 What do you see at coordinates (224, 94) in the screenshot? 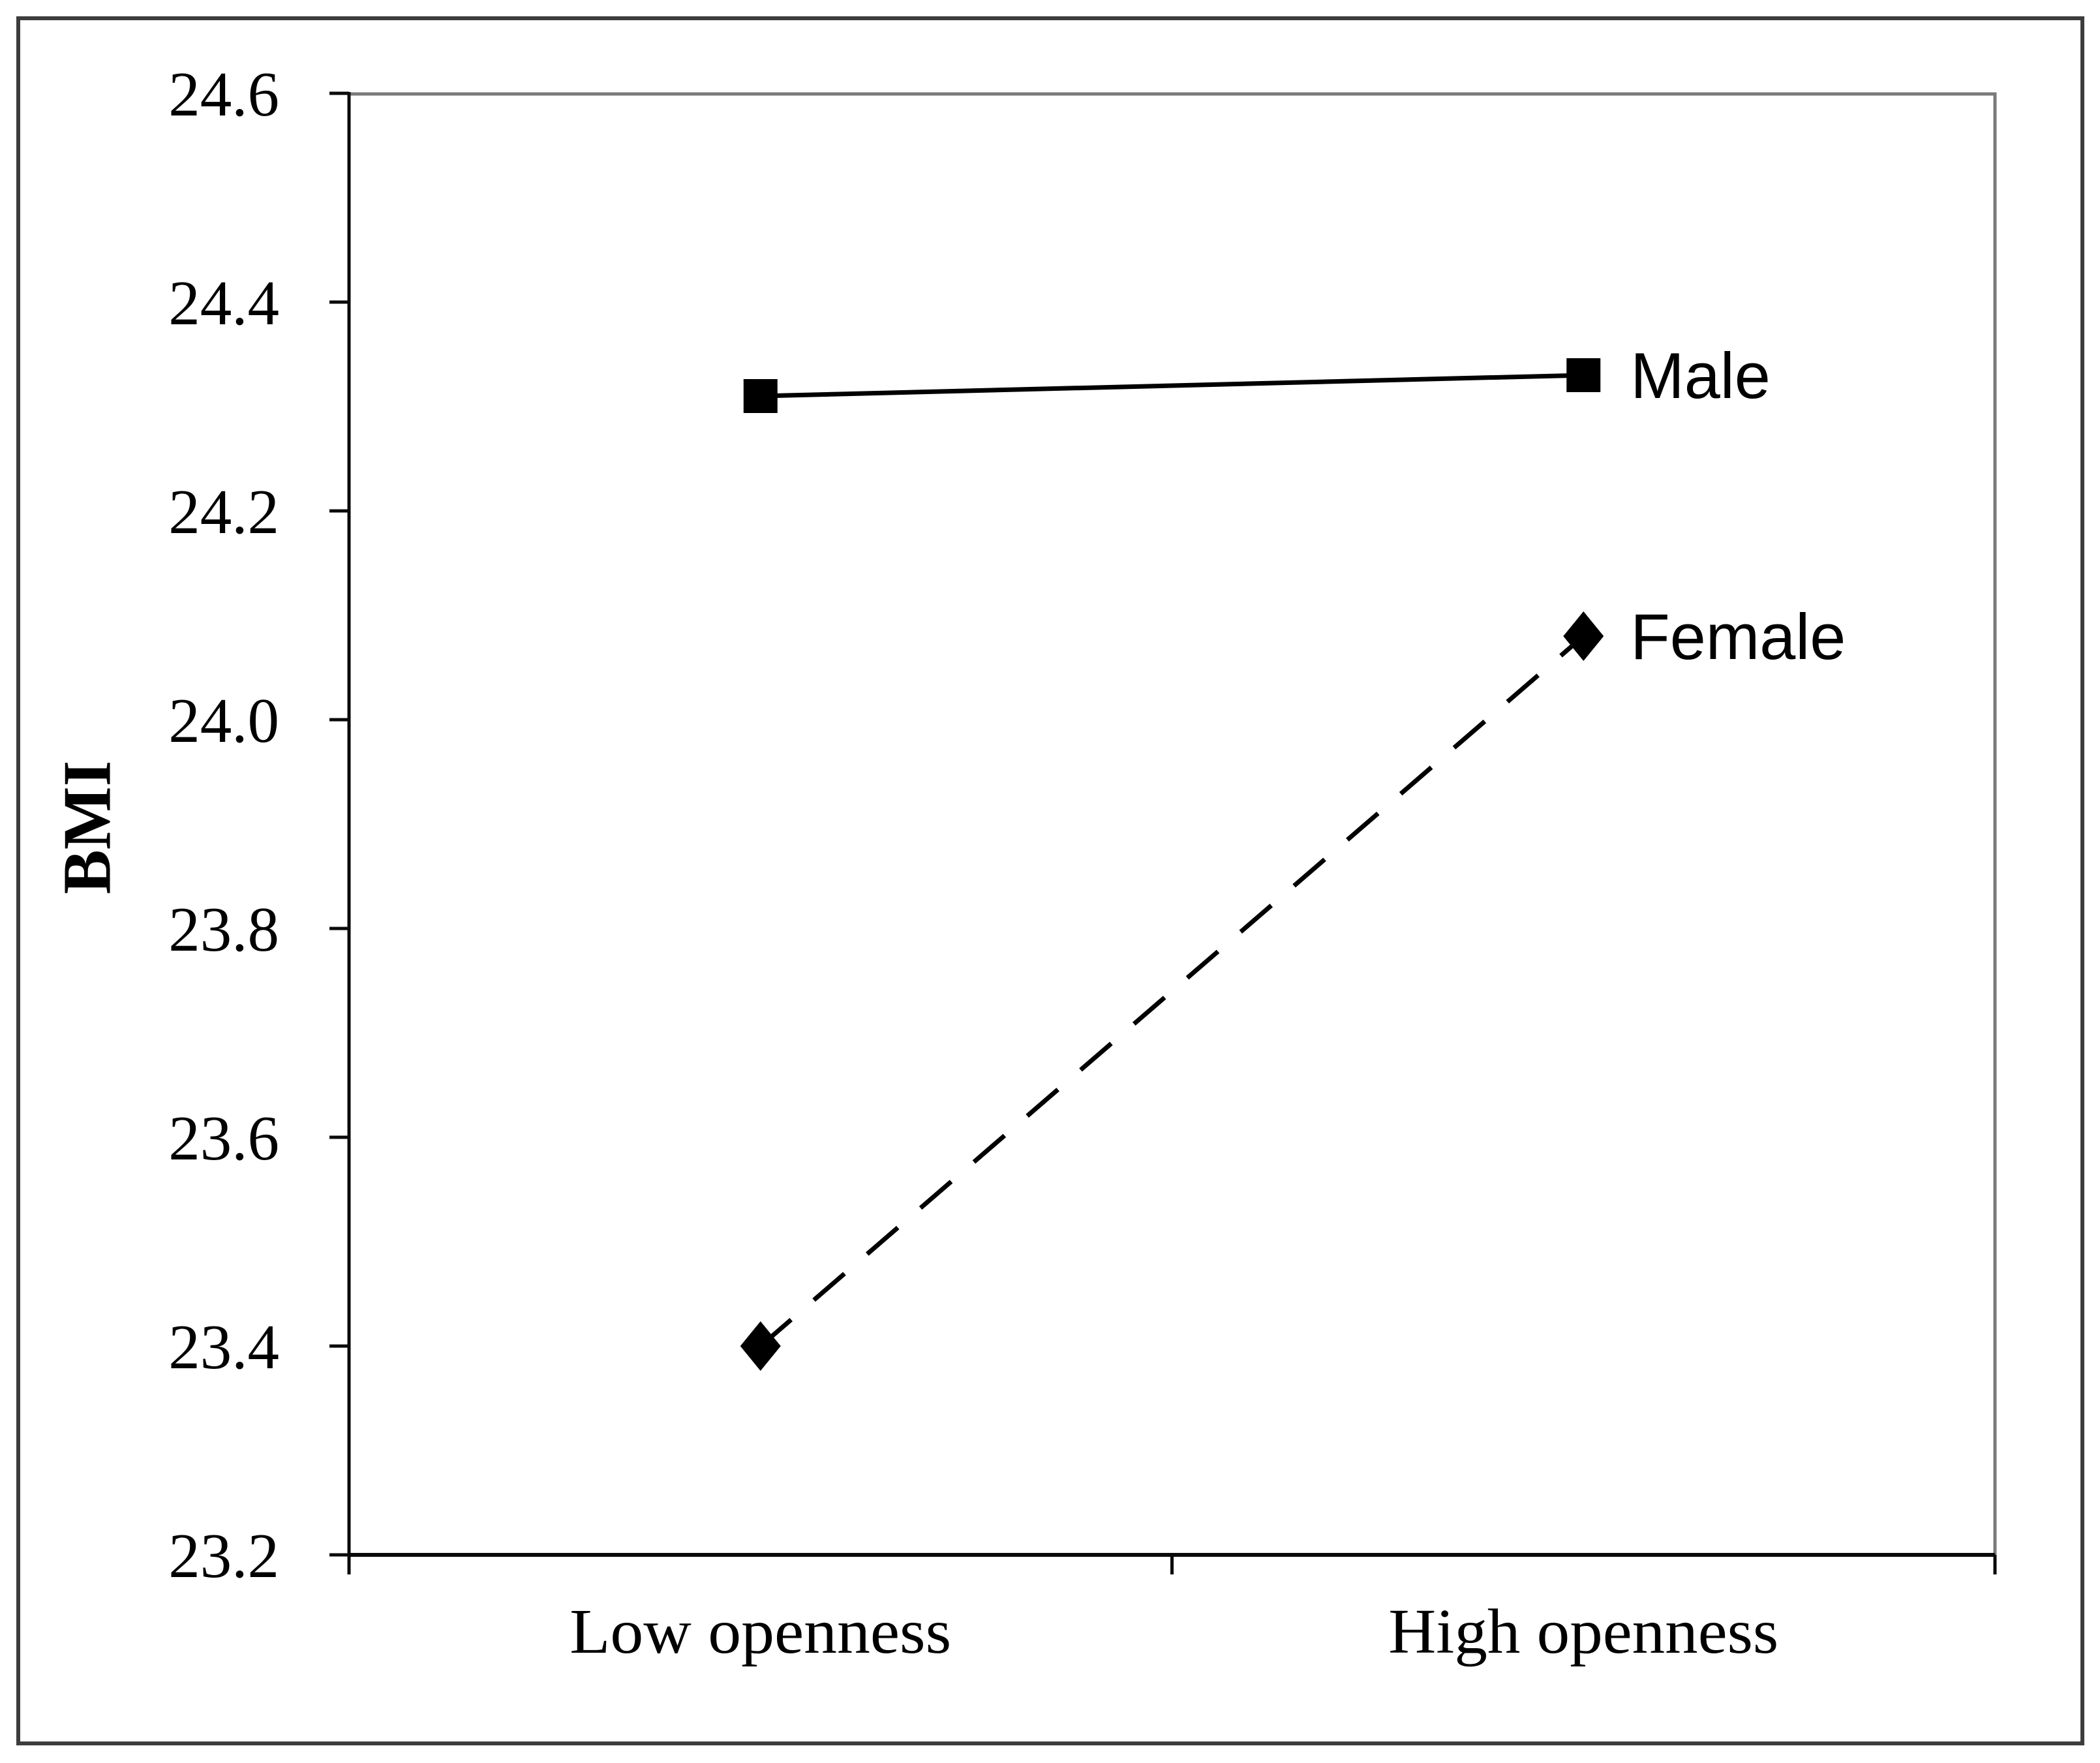
I see `y-tick-label: 24.6` at bounding box center [224, 94].